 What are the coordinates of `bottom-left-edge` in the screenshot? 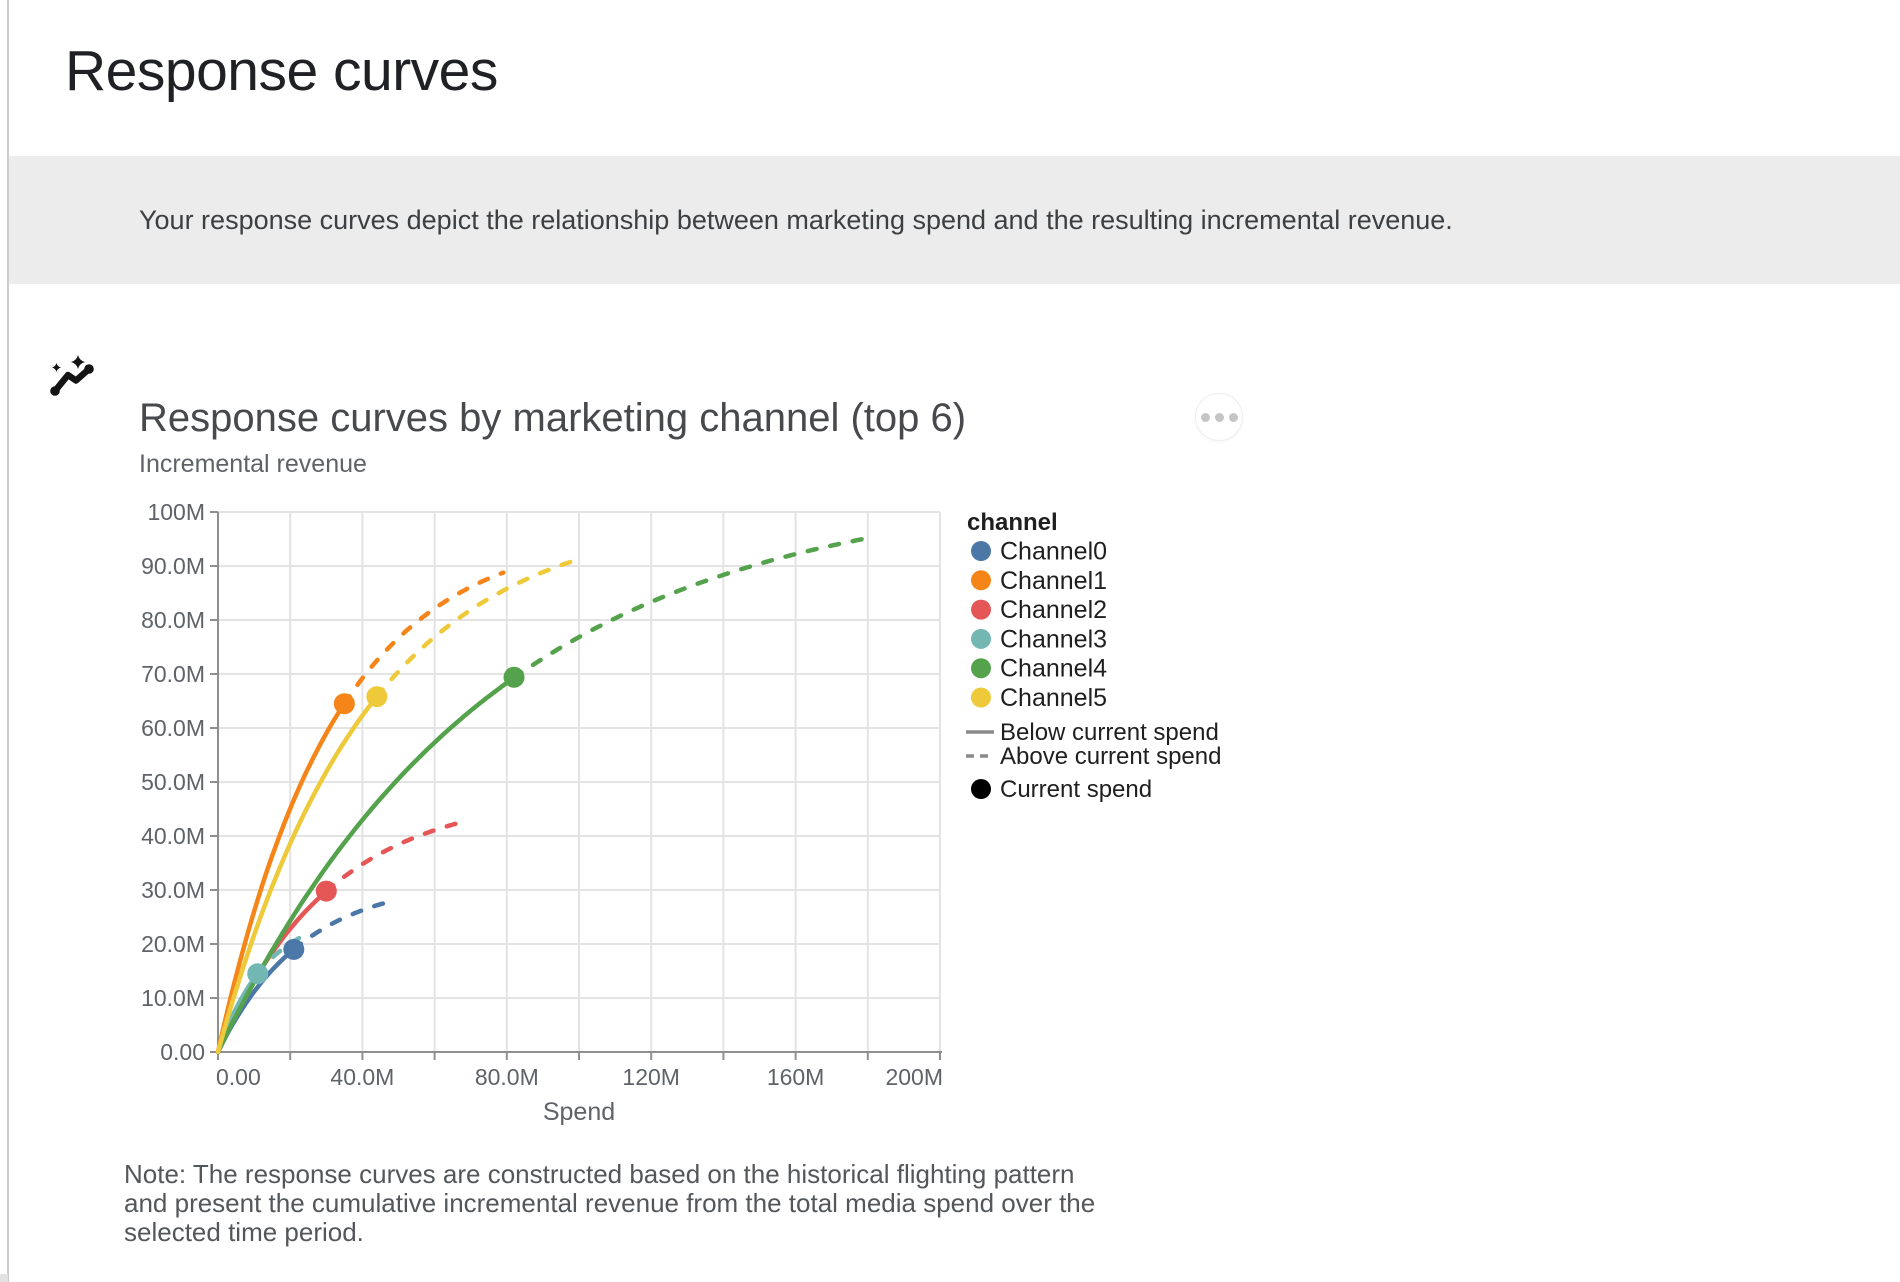 It's located at (4, 1278).